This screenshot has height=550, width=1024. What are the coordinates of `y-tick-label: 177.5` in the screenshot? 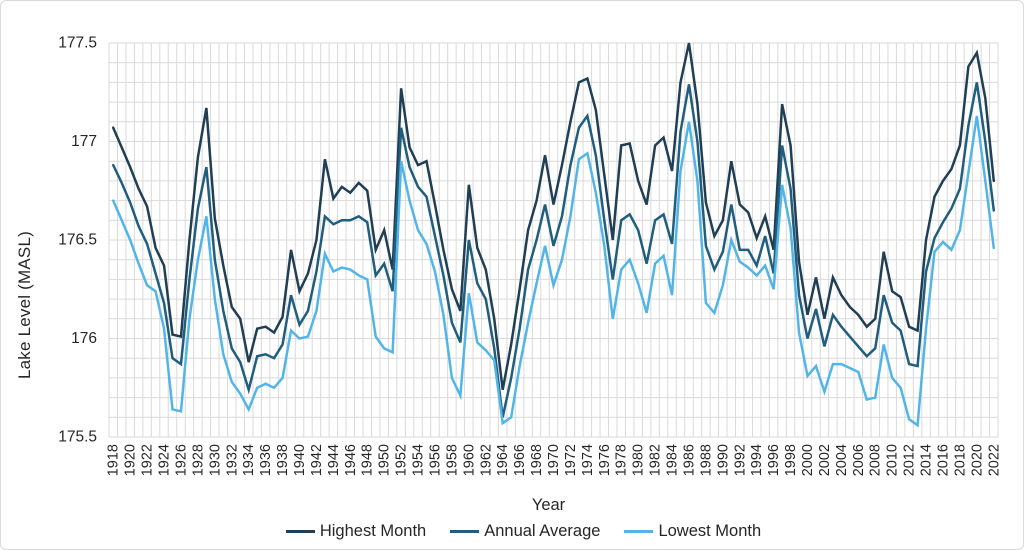 It's located at (77, 43).